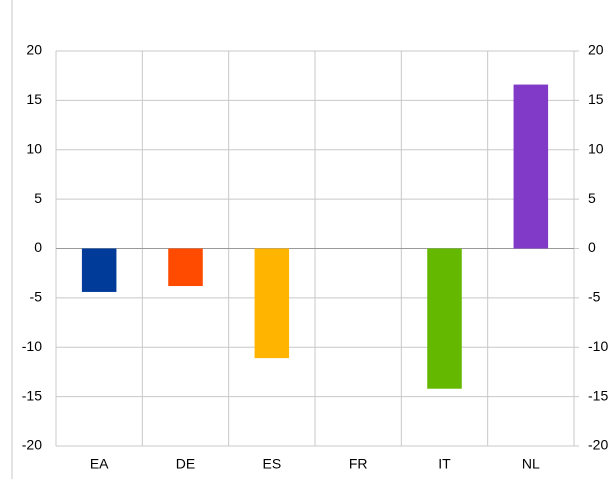  Describe the element at coordinates (34, 99) in the screenshot. I see `y-tick-label: 15` at that location.